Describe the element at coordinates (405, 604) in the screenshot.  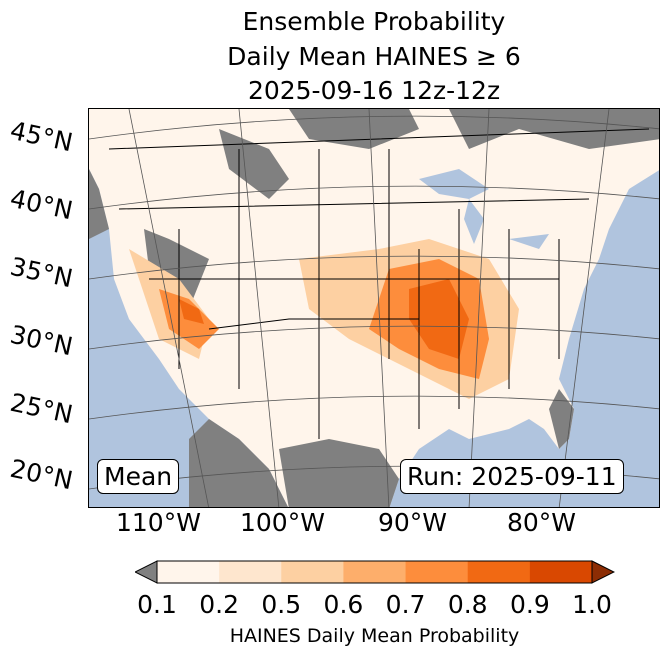
I see `colorbar-tick-label: 0.7` at that location.